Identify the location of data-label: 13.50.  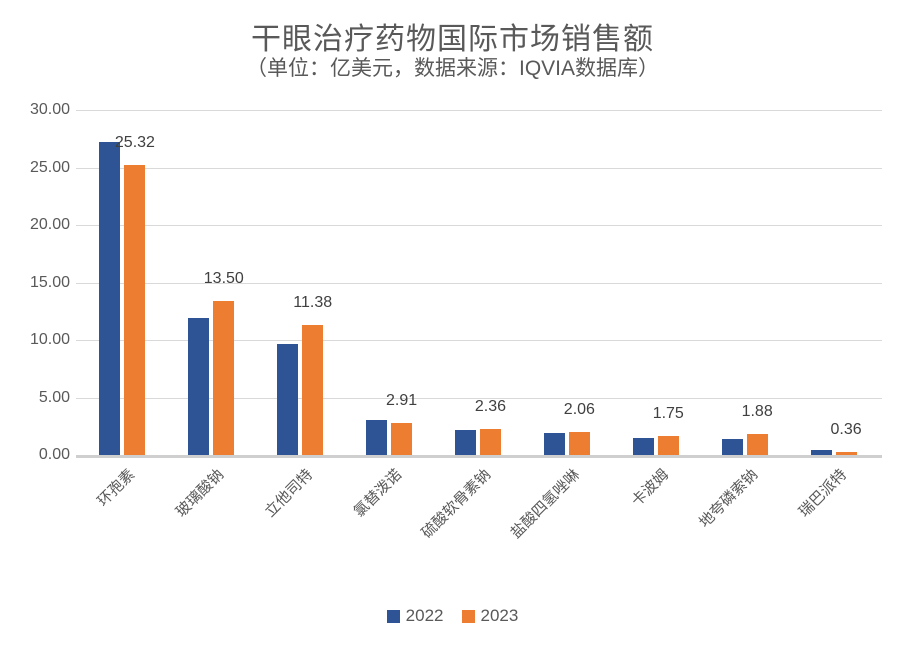
(223, 278).